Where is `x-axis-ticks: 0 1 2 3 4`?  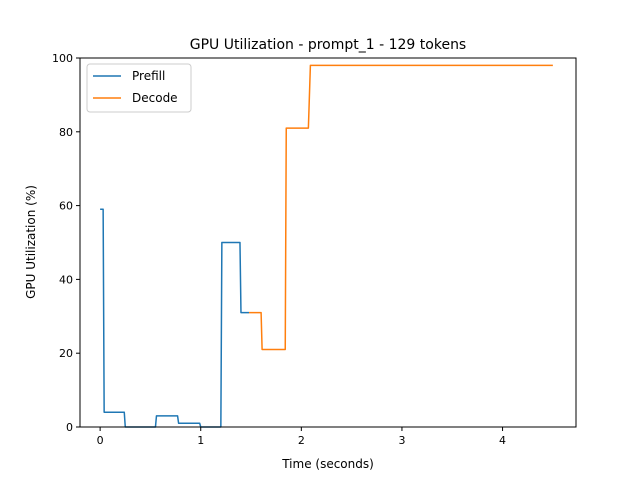
x-axis-ticks: 0 1 2 3 4 is located at coordinates (301, 437).